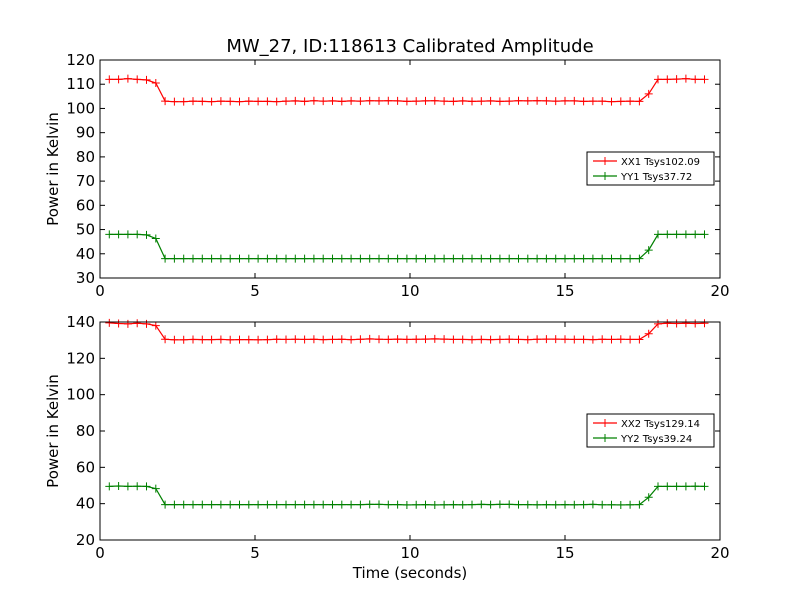  What do you see at coordinates (85, 431) in the screenshot?
I see `y-tick-label: 80` at bounding box center [85, 431].